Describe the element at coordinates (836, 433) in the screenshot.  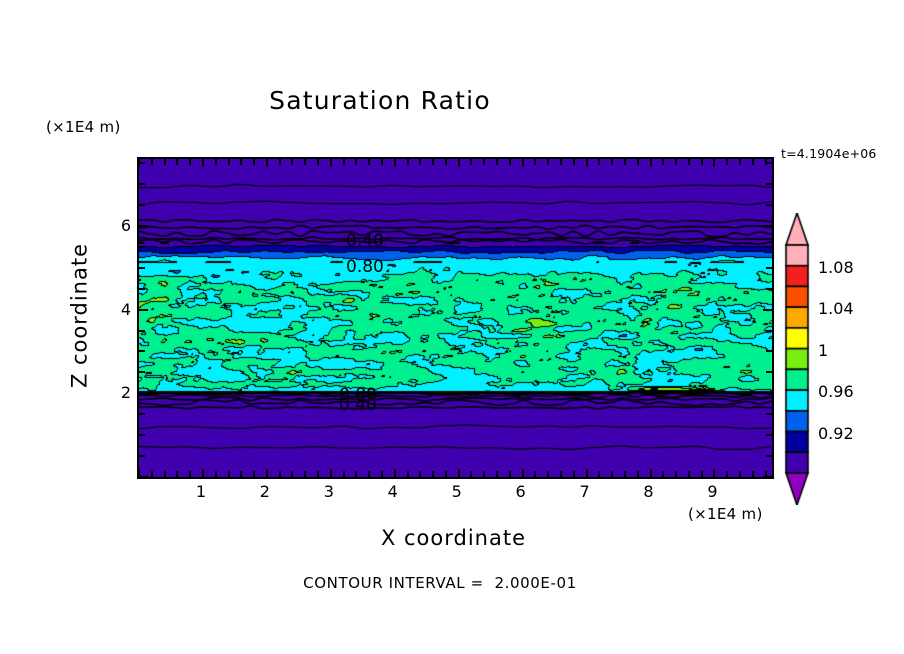
I see `colorbar-label: 0.92` at that location.